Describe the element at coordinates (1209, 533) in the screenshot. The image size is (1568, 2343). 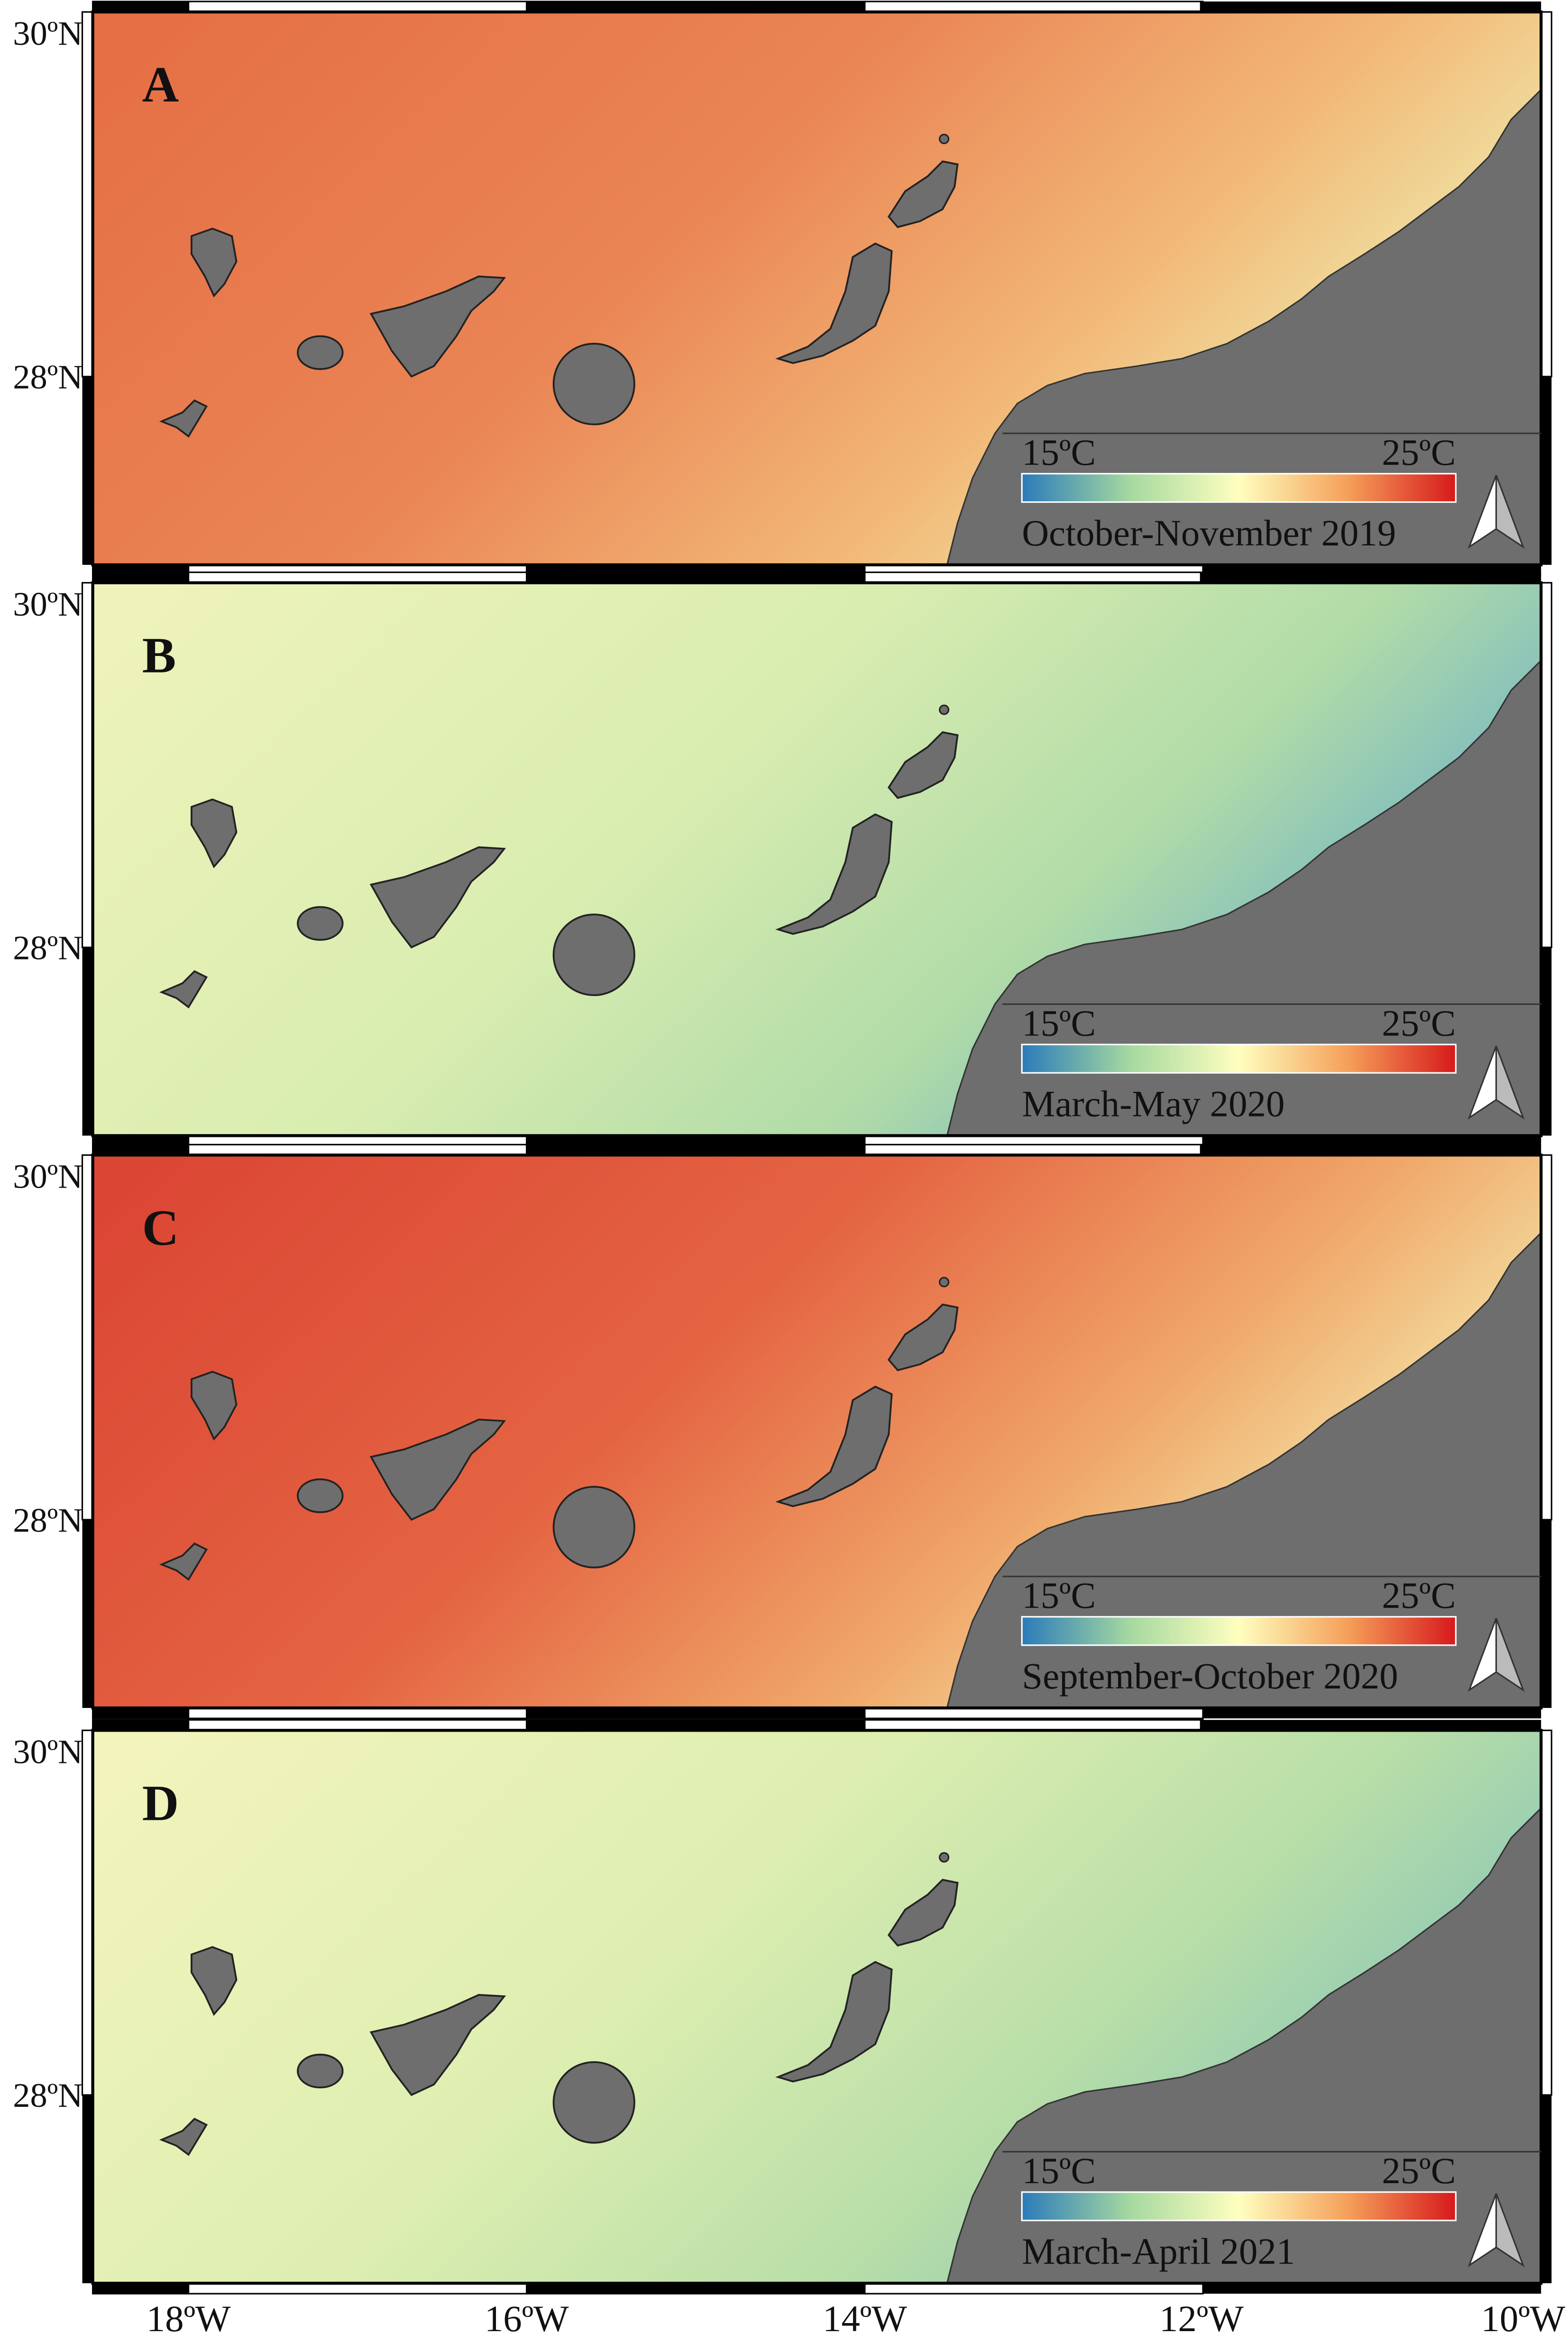
I see `period-label: October-November 2019` at that location.